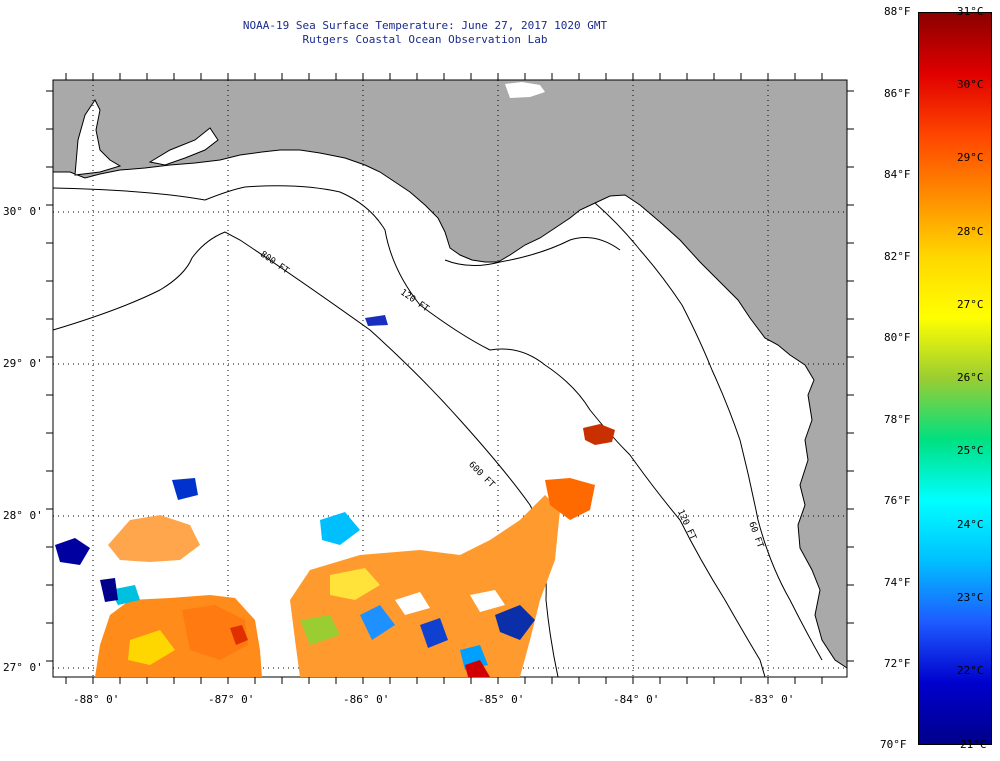 The width and height of the screenshot is (1000, 761). What do you see at coordinates (897, 337) in the screenshot?
I see `scale-label-f: 80°F` at bounding box center [897, 337].